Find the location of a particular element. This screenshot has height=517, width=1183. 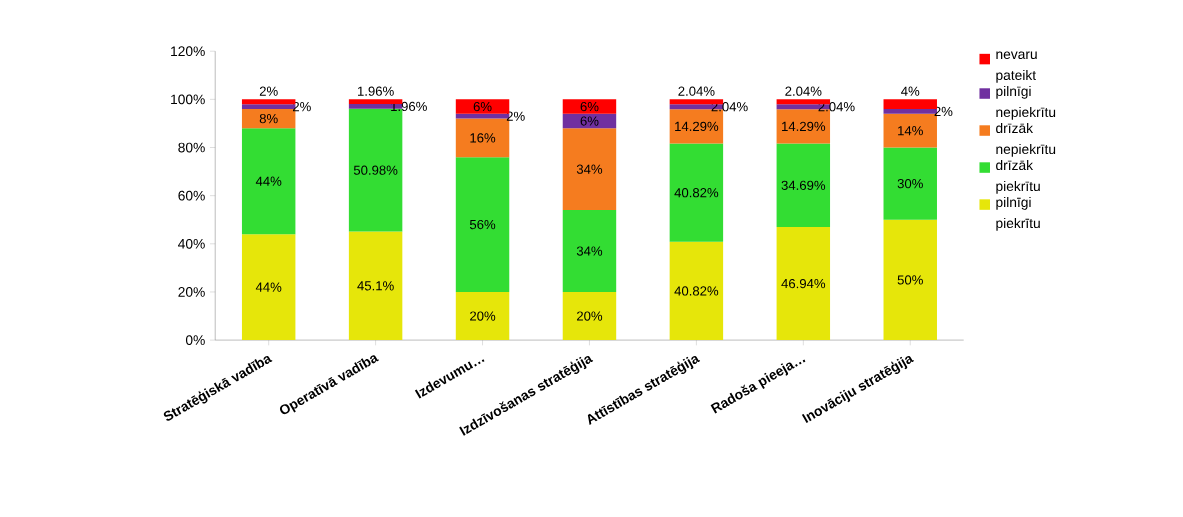

data-label: 16% is located at coordinates (483, 138).